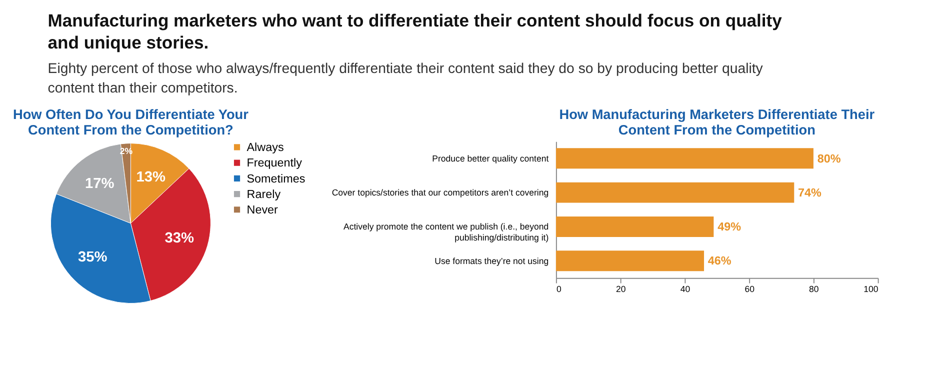 Image resolution: width=950 pixels, height=373 pixels. I want to click on legend-label: Rarely, so click(263, 194).